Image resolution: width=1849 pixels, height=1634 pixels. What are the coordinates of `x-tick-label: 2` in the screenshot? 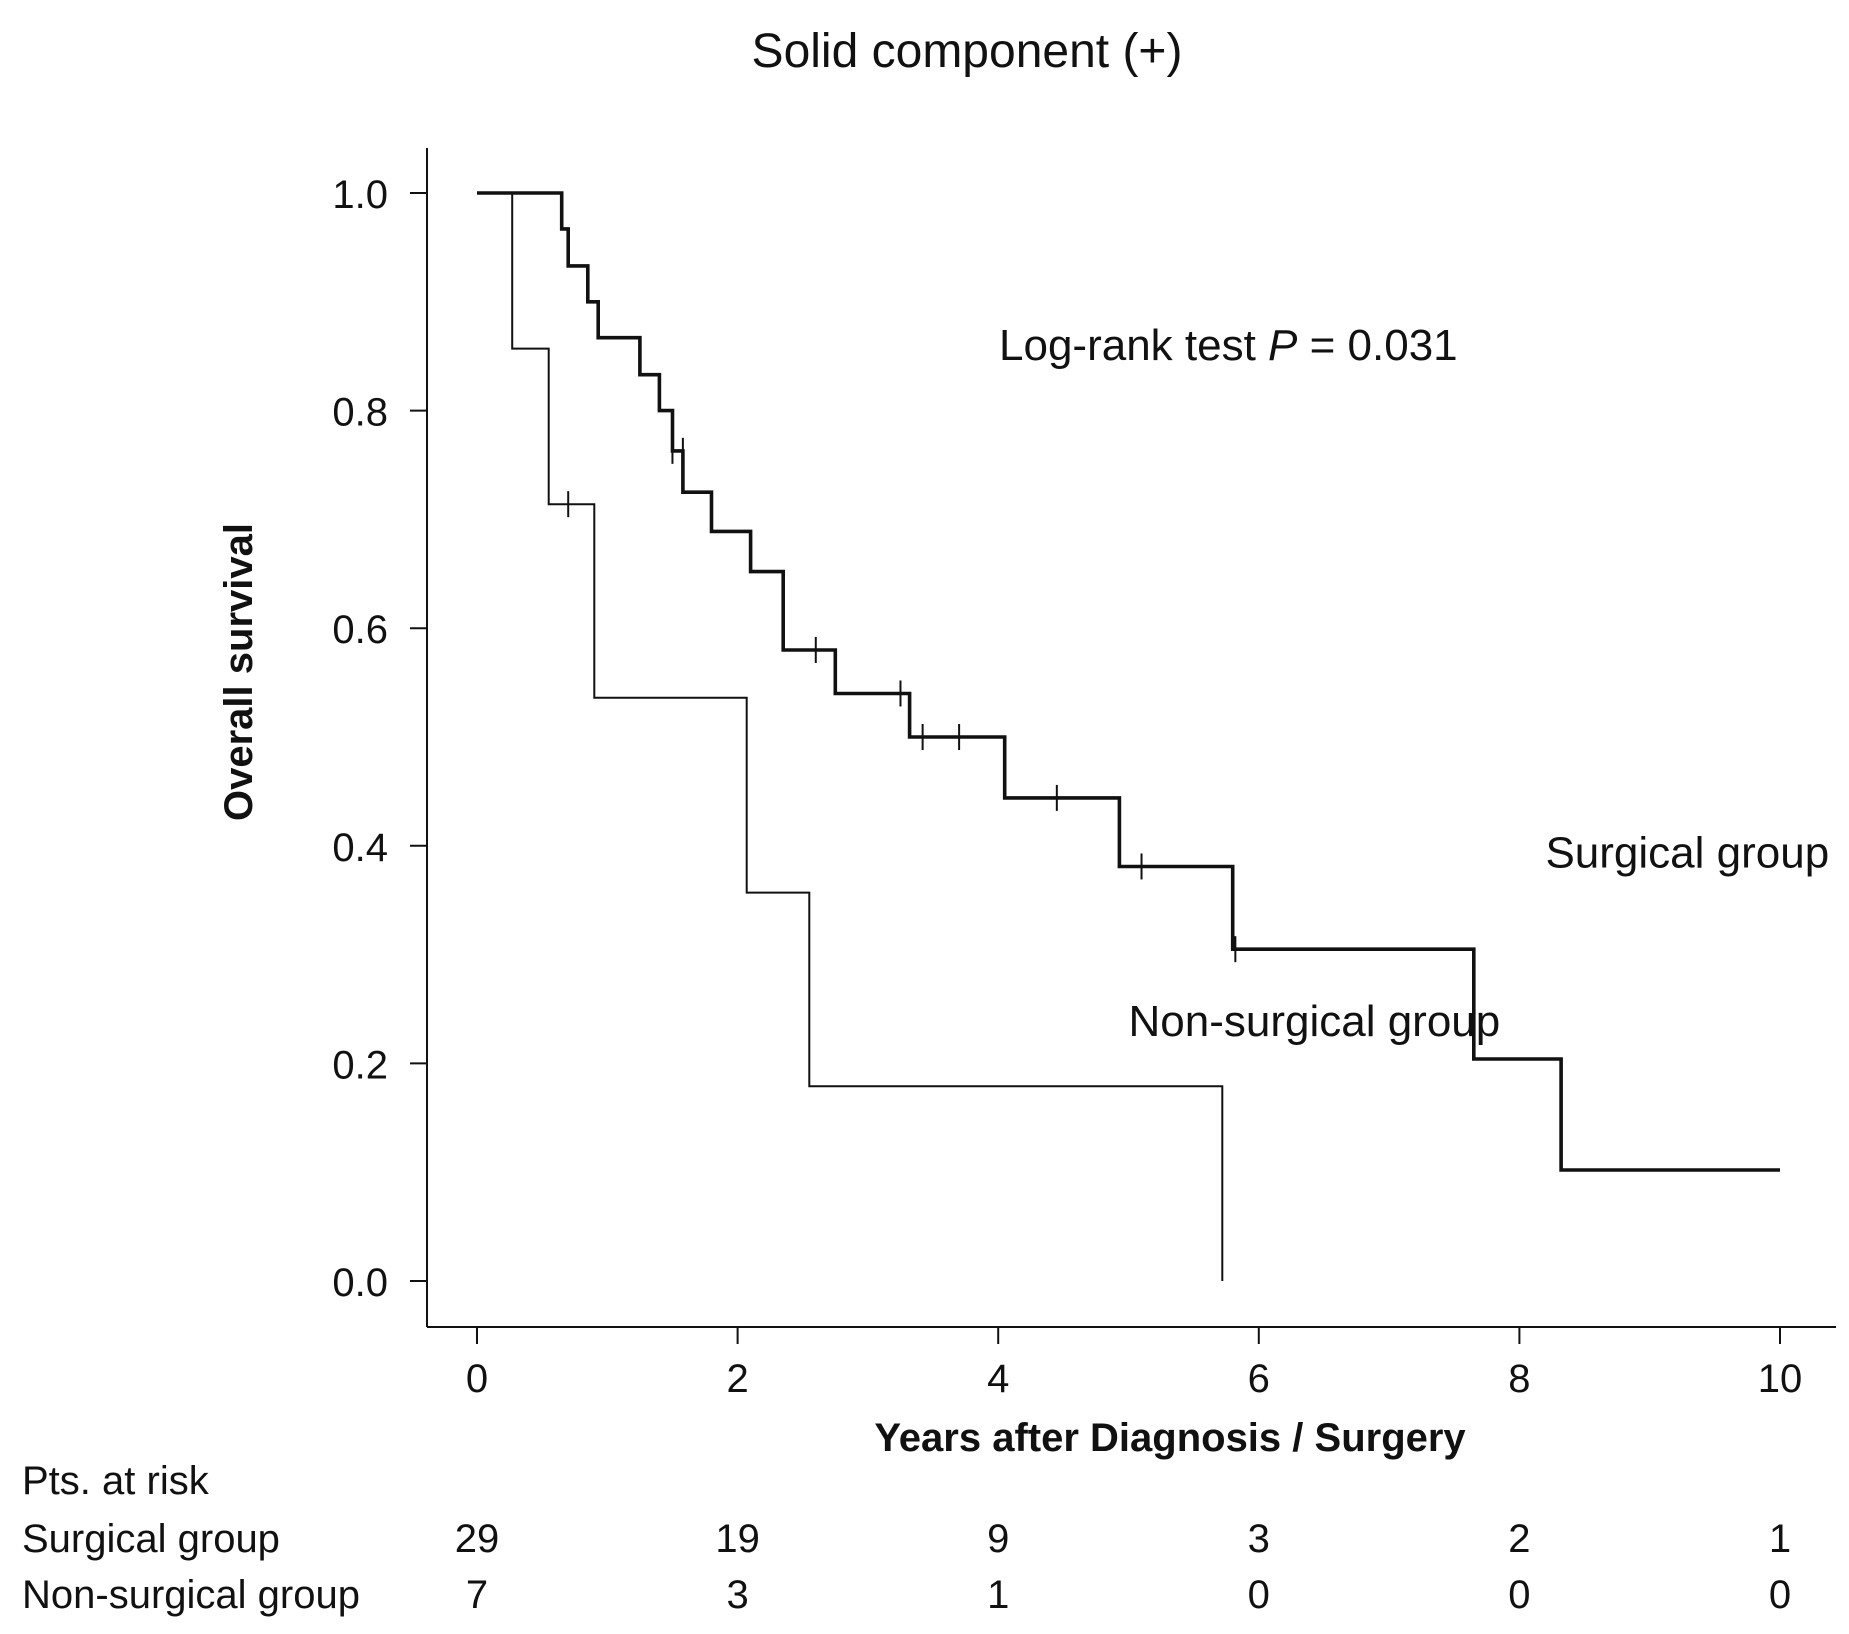 It's located at (737, 1379).